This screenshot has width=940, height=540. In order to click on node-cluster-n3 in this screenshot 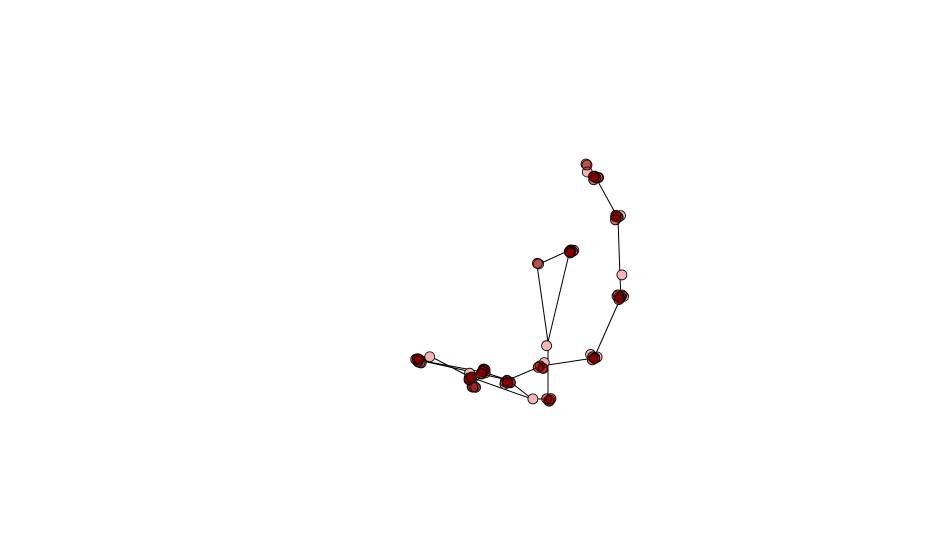, I will do `click(618, 217)`.